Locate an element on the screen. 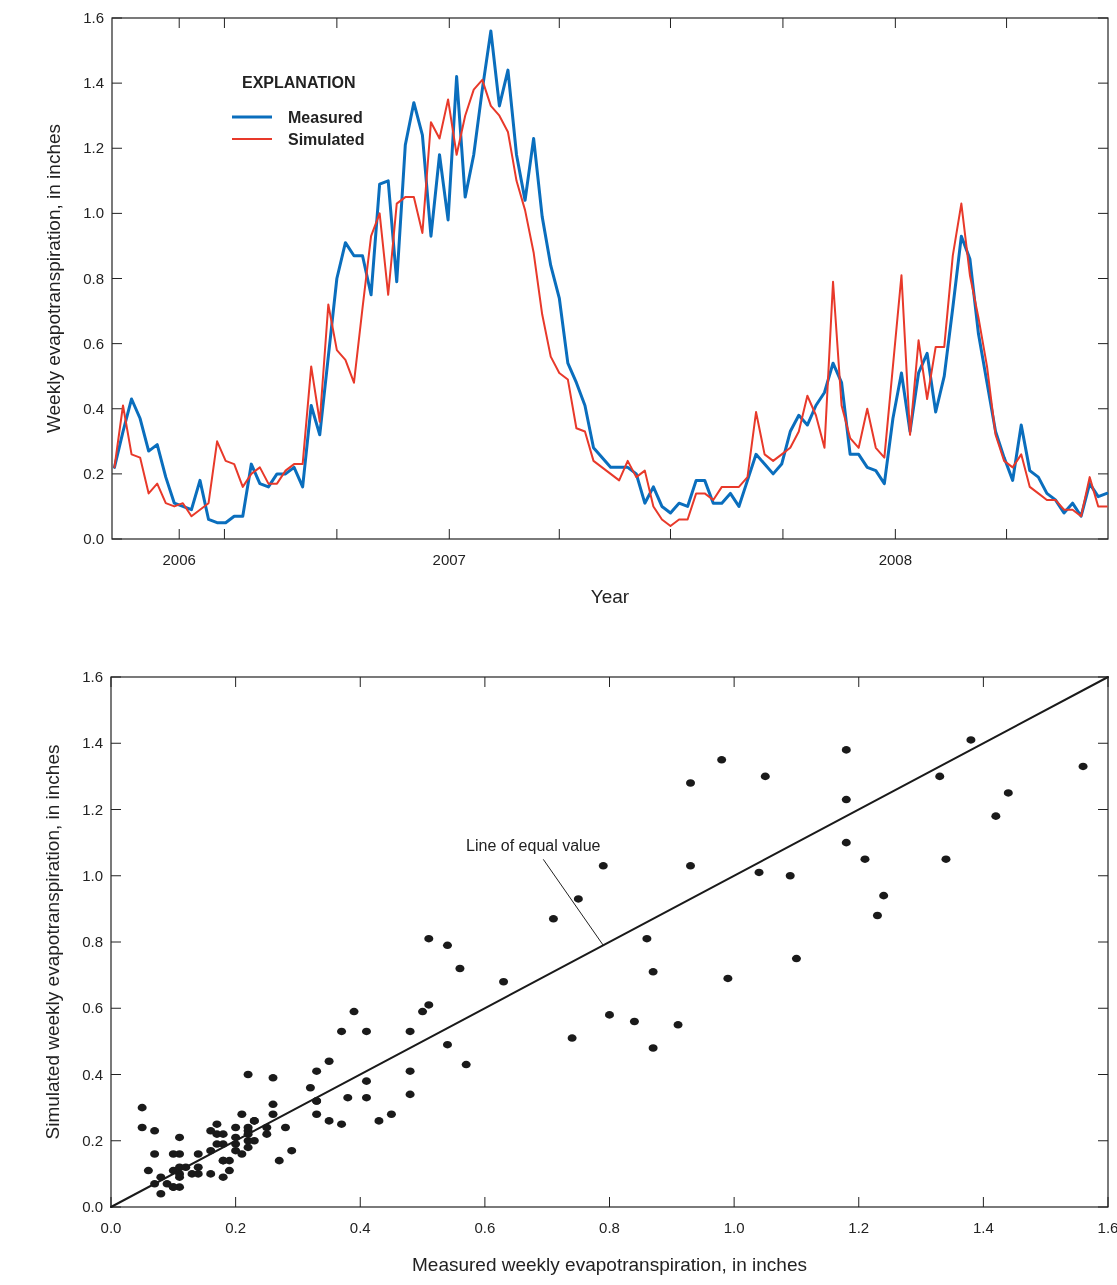 The image size is (1117, 1285). x-tick-label: 1.2 is located at coordinates (859, 1227).